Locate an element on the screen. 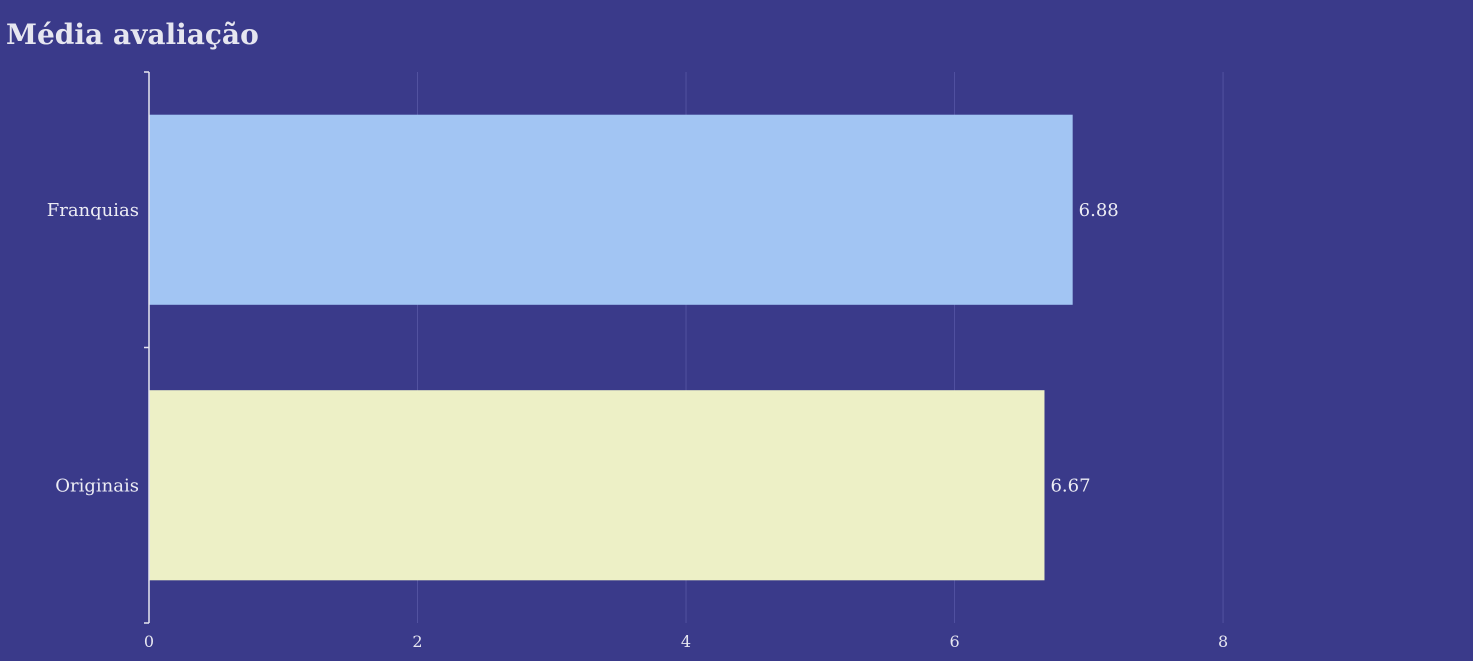  axes is located at coordinates (147, 347).